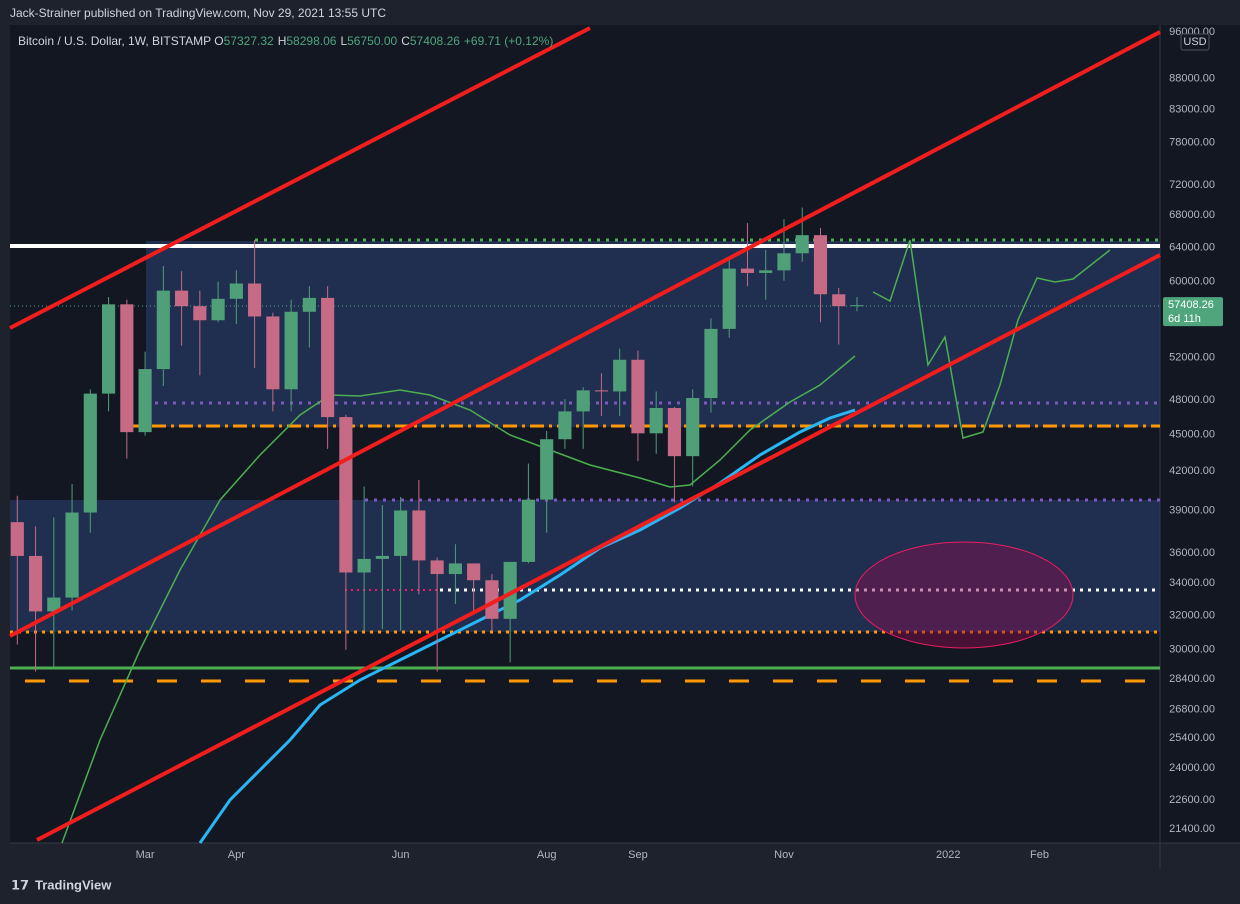 The width and height of the screenshot is (1240, 904). What do you see at coordinates (547, 855) in the screenshot?
I see `x-tick-label: Aug` at bounding box center [547, 855].